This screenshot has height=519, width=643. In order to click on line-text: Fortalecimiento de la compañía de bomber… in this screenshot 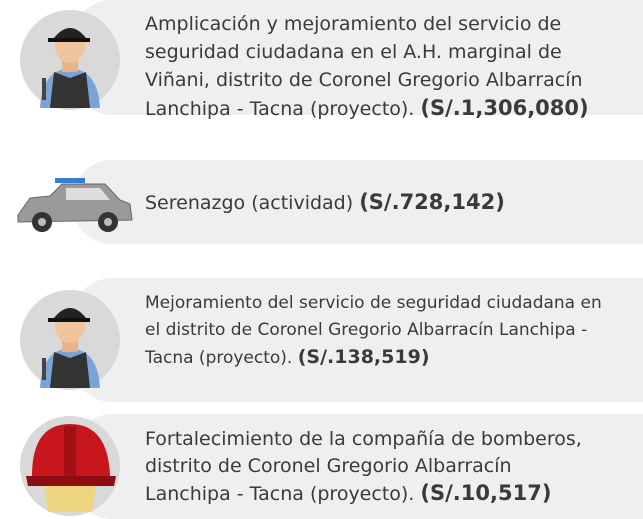, I will do `click(363, 439)`.